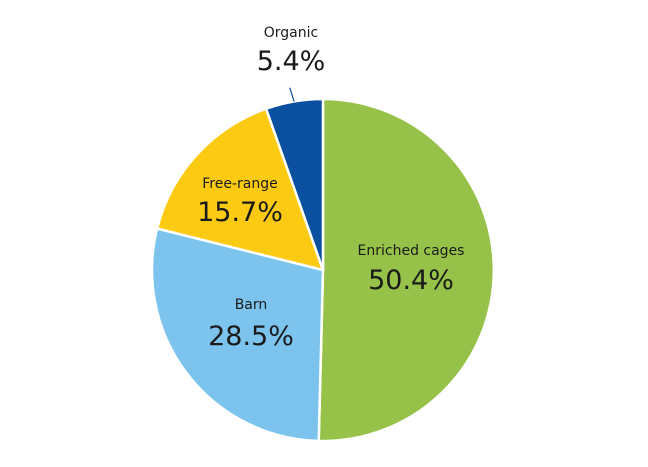 The image size is (648, 467). Describe the element at coordinates (292, 94) in the screenshot. I see `organic-leader-line` at that location.